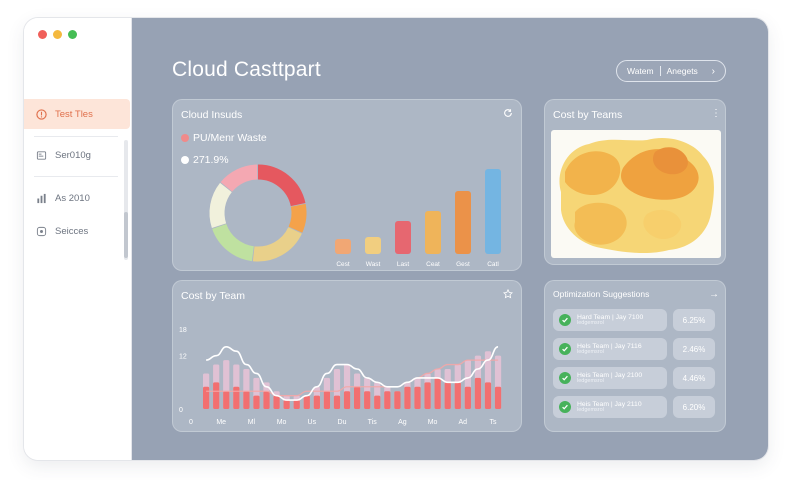 The width and height of the screenshot is (800, 480). Describe the element at coordinates (682, 71) in the screenshot. I see `pill-right-label: Anegets` at that location.